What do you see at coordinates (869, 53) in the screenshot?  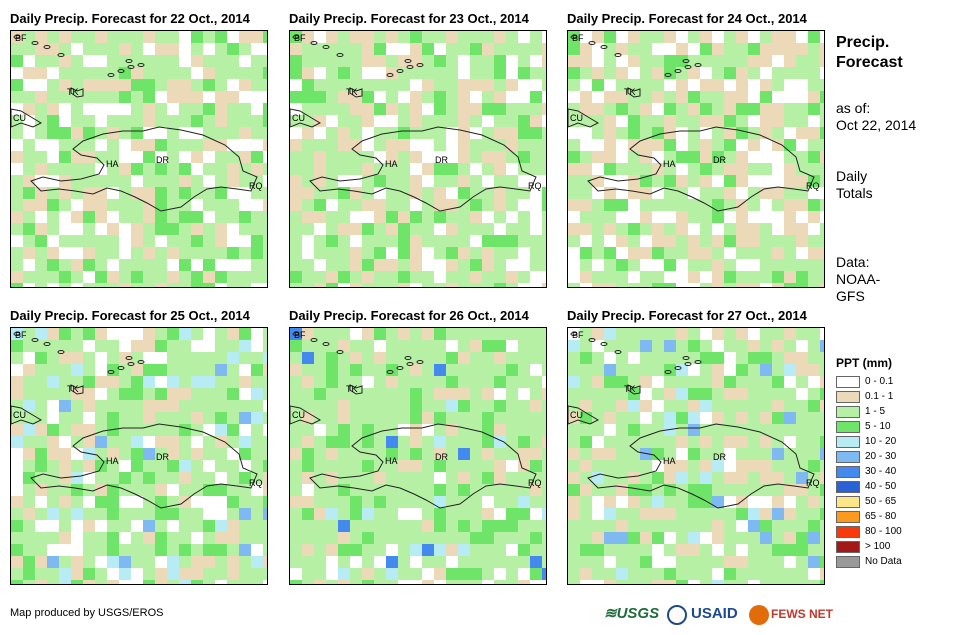 I see `sidebar-title: Precip. Forecast` at bounding box center [869, 53].